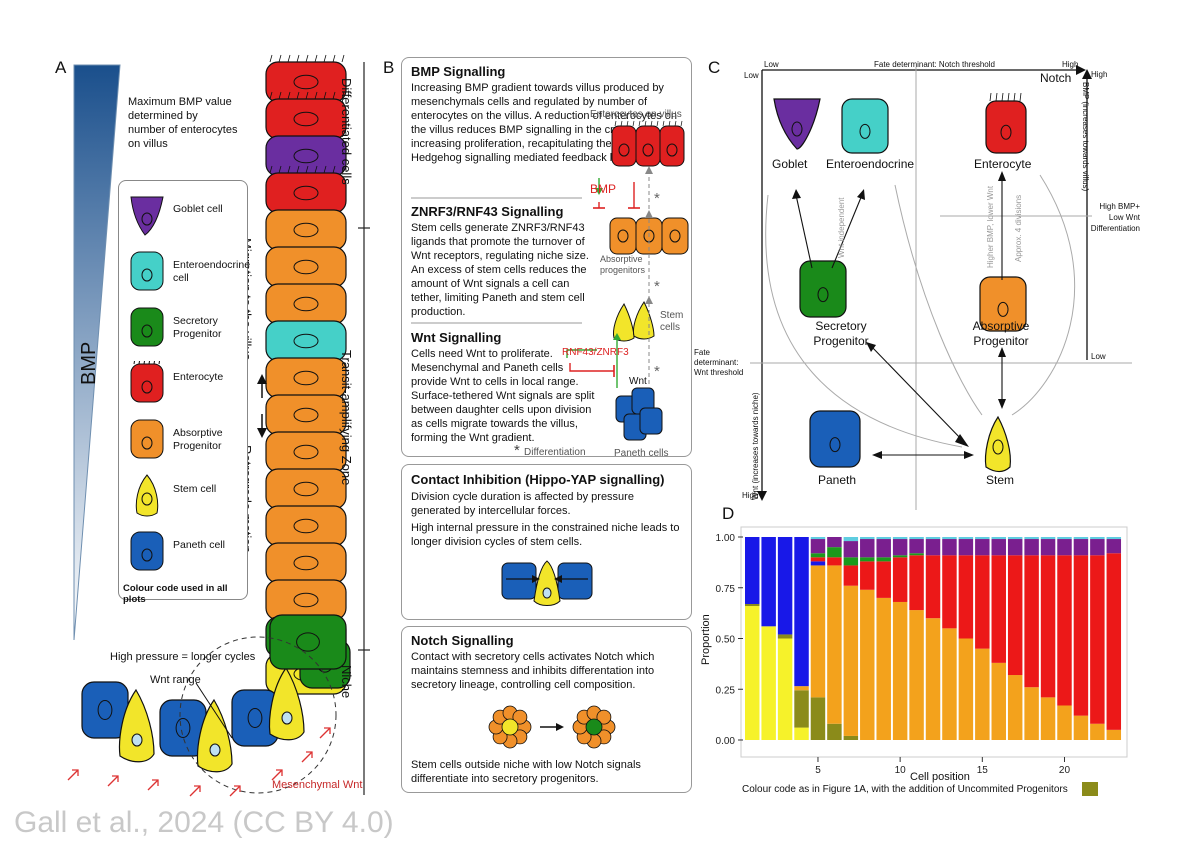 The image size is (1200, 852). What do you see at coordinates (97, 352) in the screenshot?
I see `bmp-gradient-wedge` at bounding box center [97, 352].